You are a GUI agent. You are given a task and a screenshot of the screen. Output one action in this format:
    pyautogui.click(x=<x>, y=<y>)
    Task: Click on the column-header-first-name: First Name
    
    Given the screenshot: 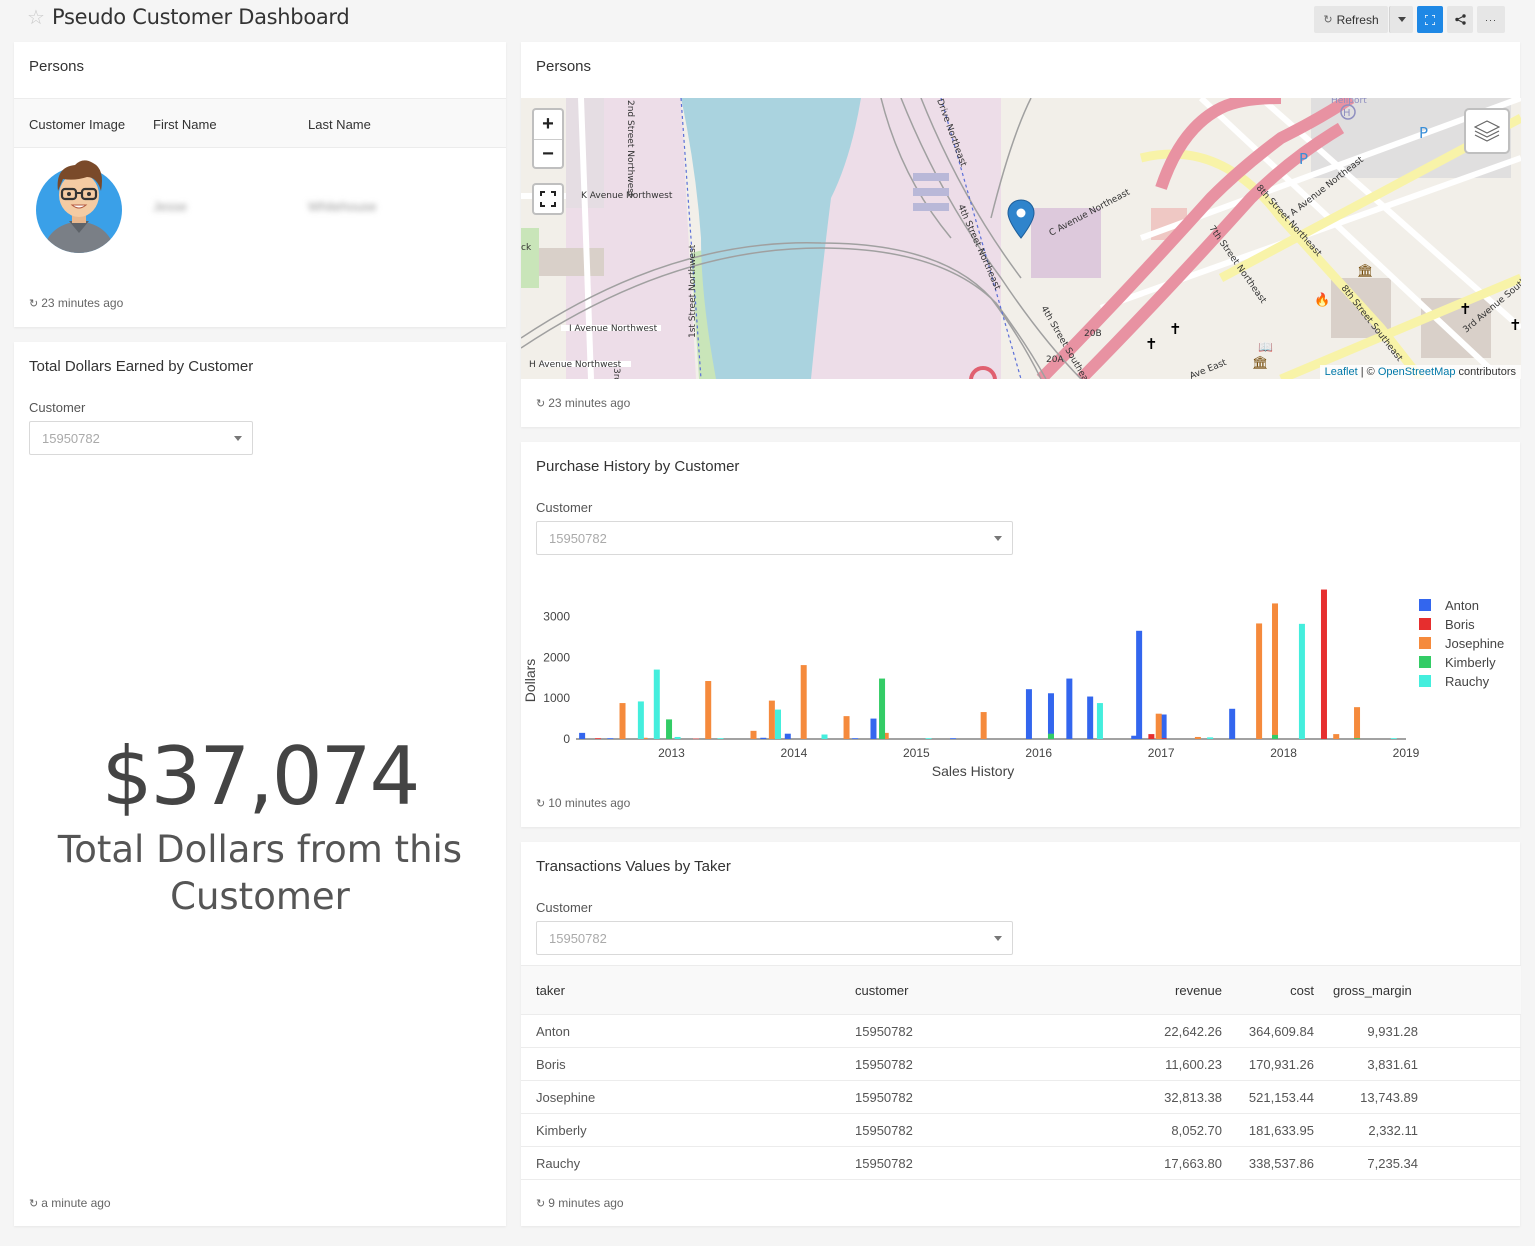 What is the action you would take?
    pyautogui.click(x=185, y=124)
    